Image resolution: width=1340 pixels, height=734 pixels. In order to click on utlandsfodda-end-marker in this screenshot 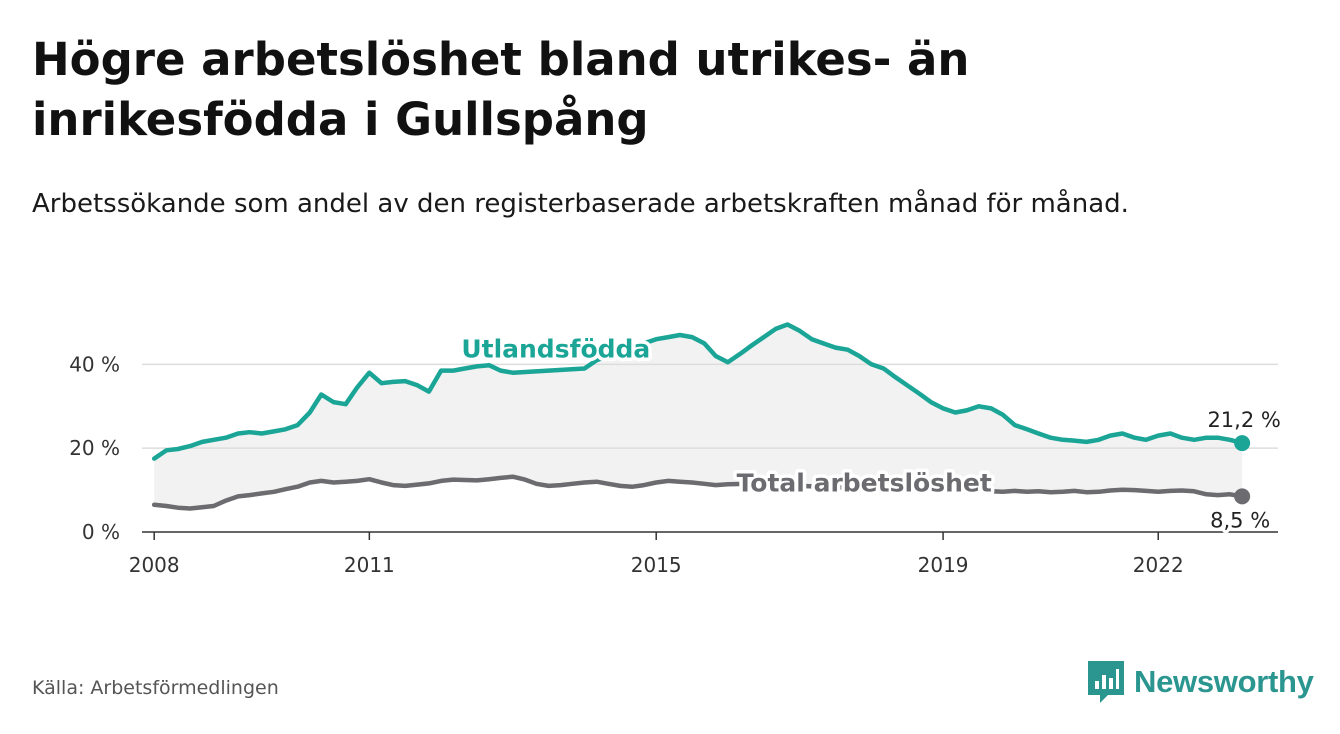, I will do `click(1242, 443)`.